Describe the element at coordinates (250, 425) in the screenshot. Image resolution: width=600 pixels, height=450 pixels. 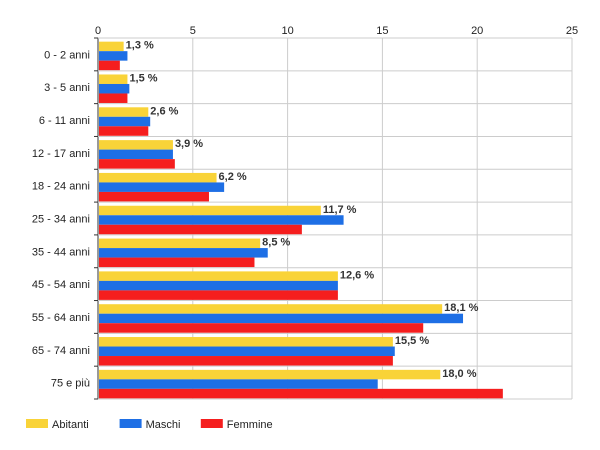
I see `legend-label: Femmine` at that location.